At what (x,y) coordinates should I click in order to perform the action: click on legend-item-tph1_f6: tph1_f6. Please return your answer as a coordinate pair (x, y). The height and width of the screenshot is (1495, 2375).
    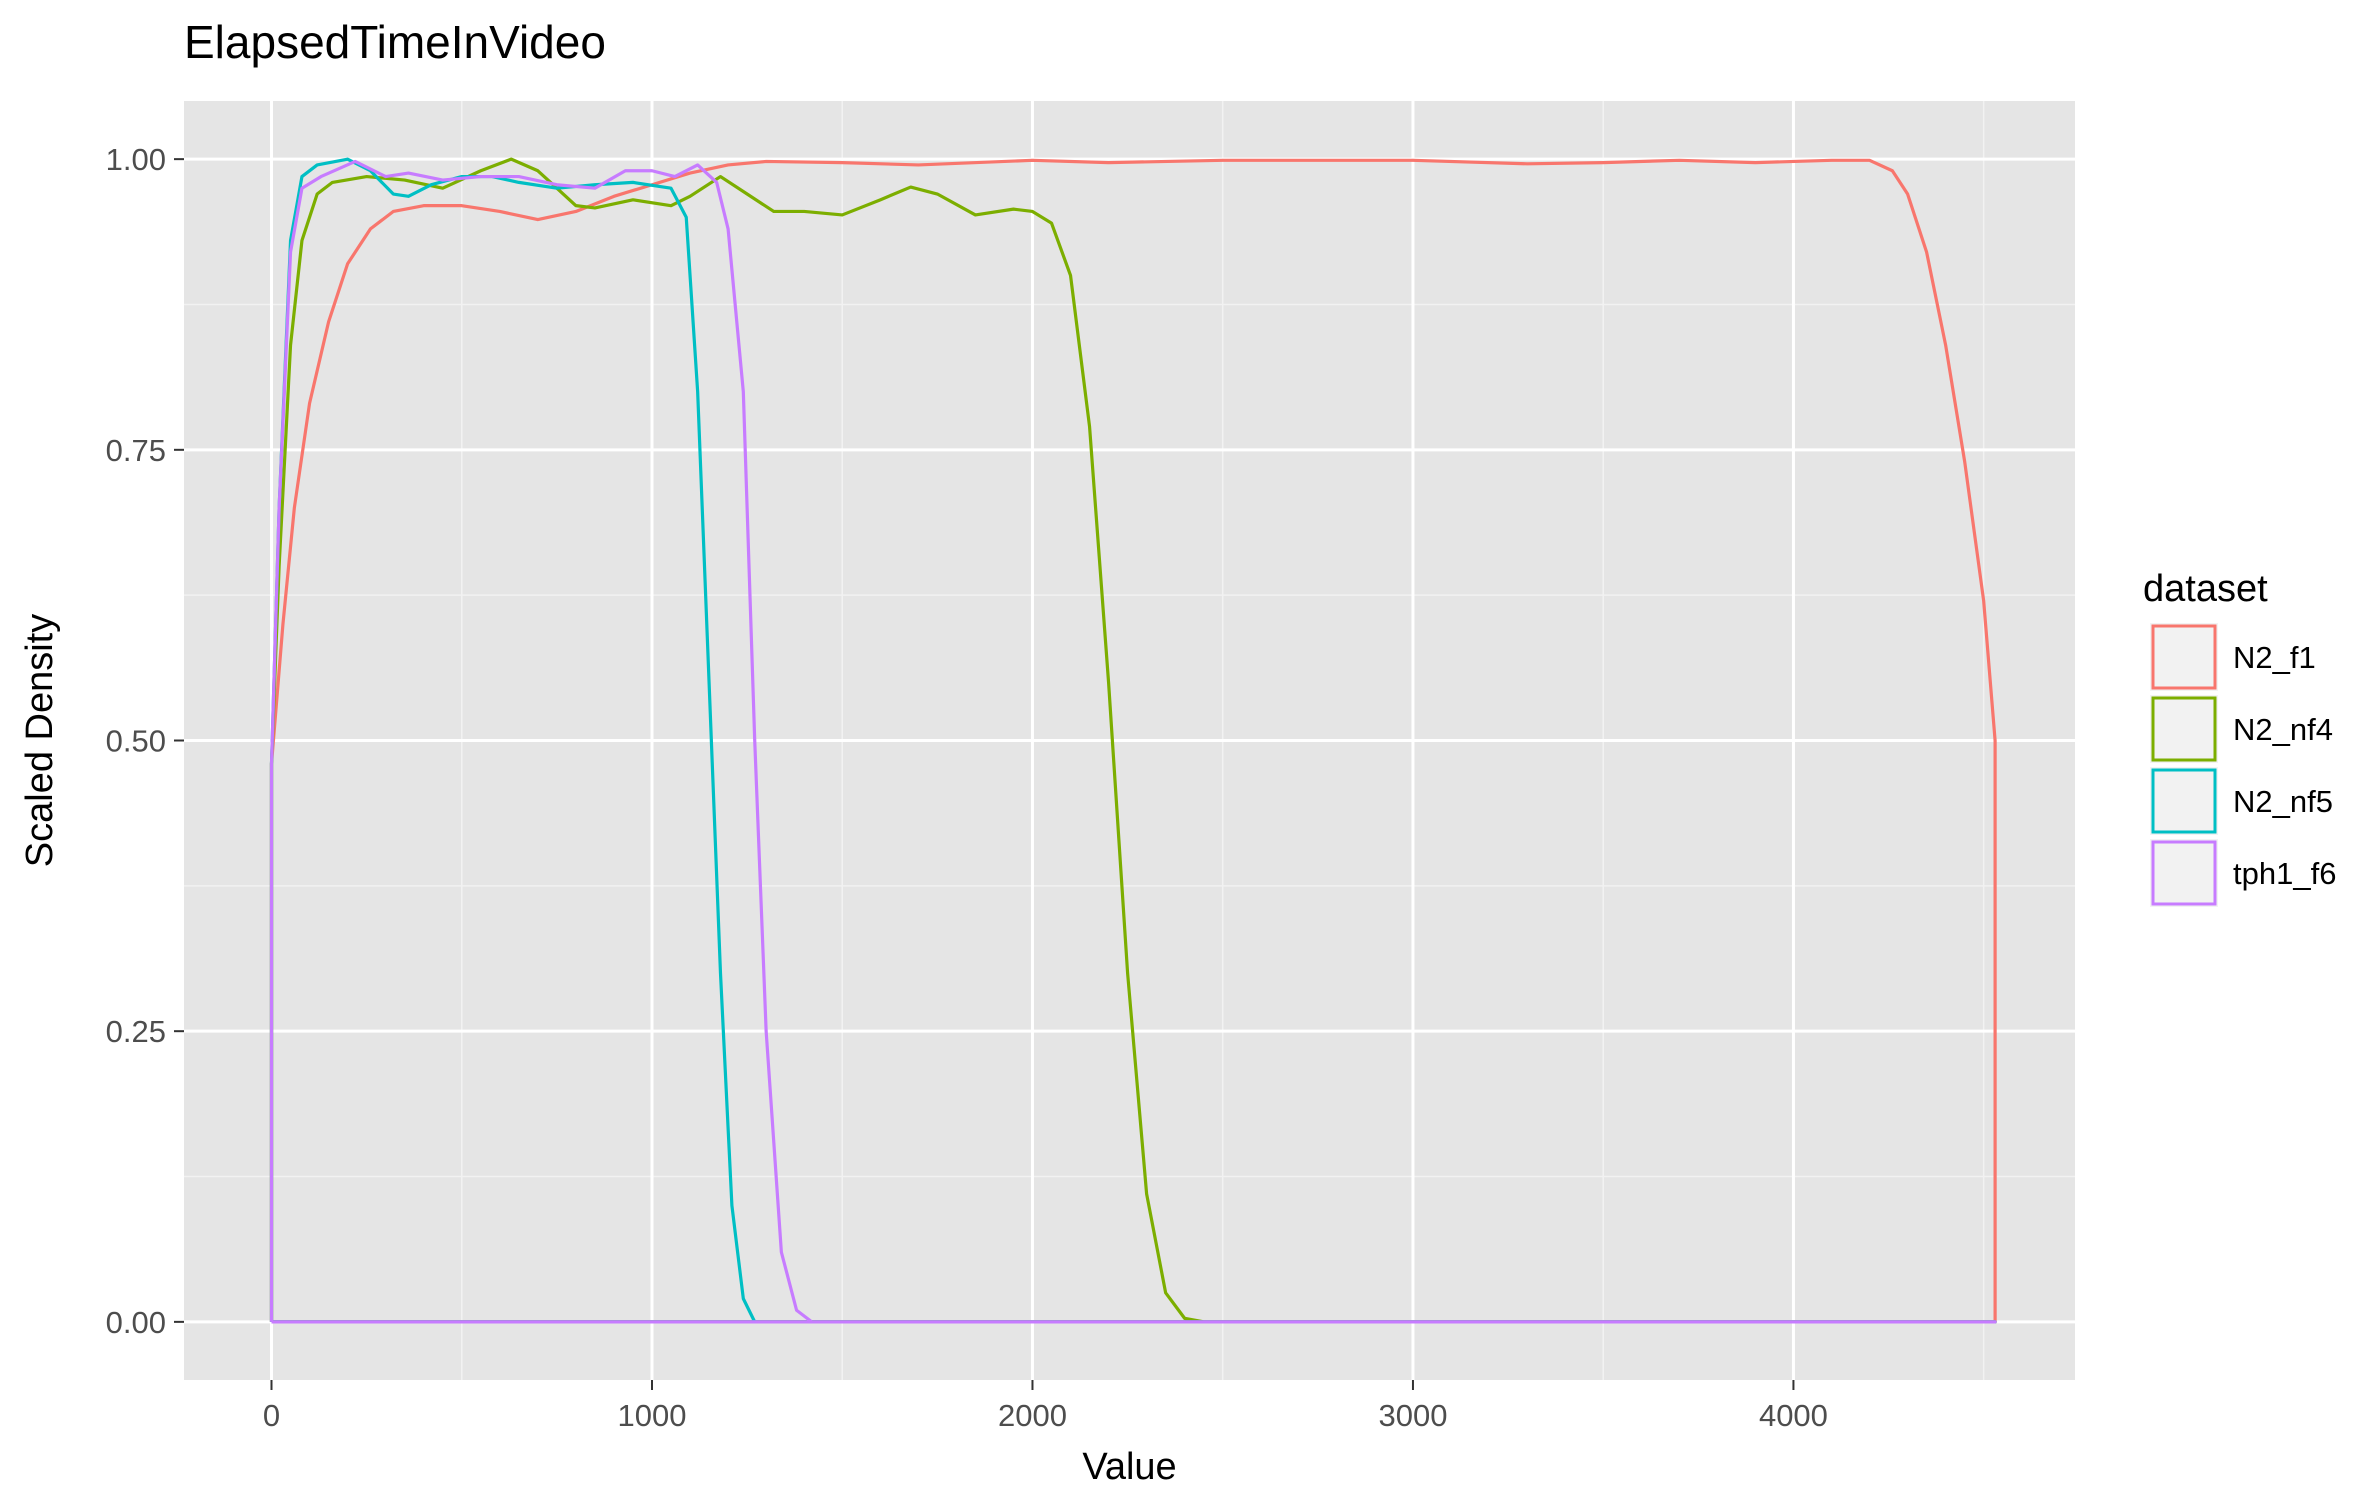
    Looking at the image, I should click on (2243, 873).